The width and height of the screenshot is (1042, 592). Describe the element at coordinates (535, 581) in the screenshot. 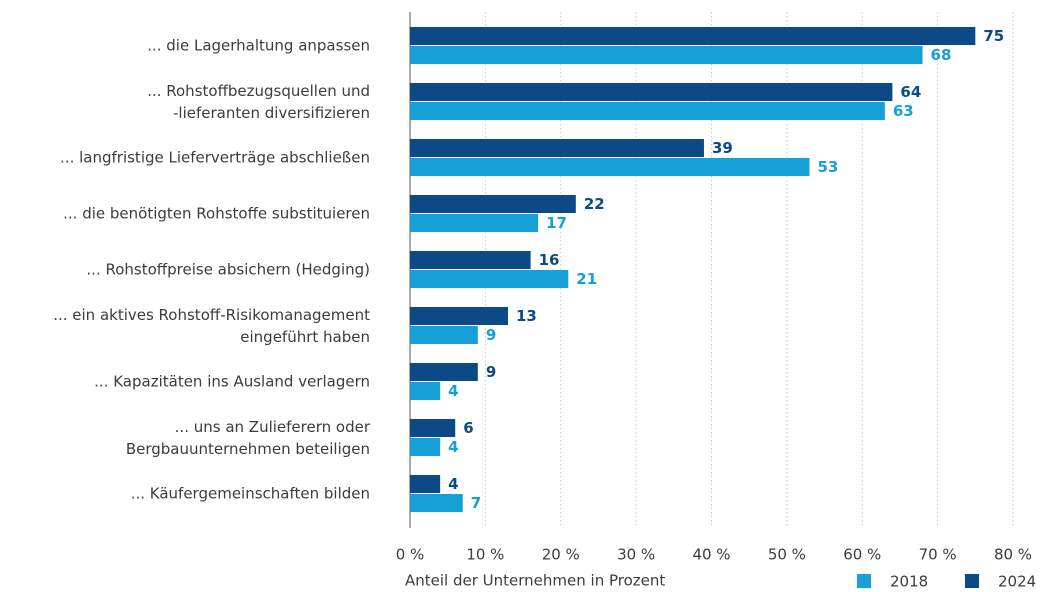

I see `x-axis-label: Anteil der Unternehmen in Prozent` at that location.